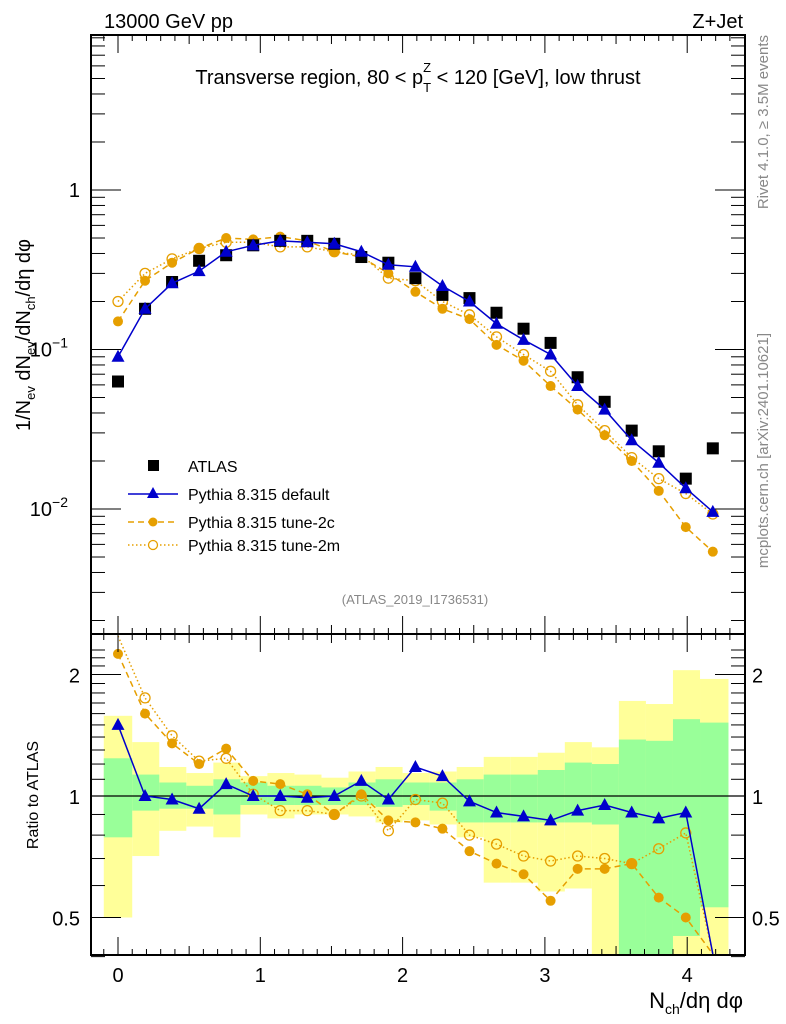 The height and width of the screenshot is (1024, 786). What do you see at coordinates (153, 492) in the screenshot?
I see `legend-marker-default` at bounding box center [153, 492].